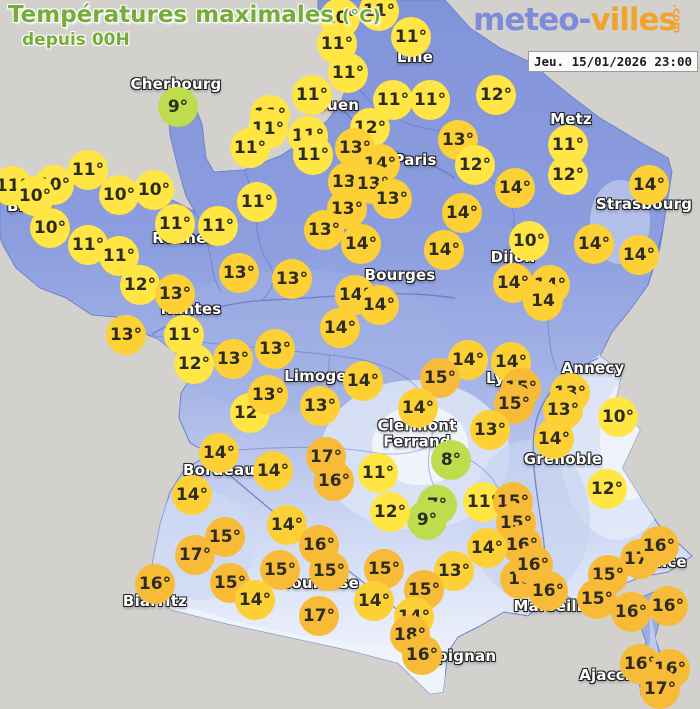  What do you see at coordinates (571, 119) in the screenshot?
I see `city-label: Metz` at bounding box center [571, 119].